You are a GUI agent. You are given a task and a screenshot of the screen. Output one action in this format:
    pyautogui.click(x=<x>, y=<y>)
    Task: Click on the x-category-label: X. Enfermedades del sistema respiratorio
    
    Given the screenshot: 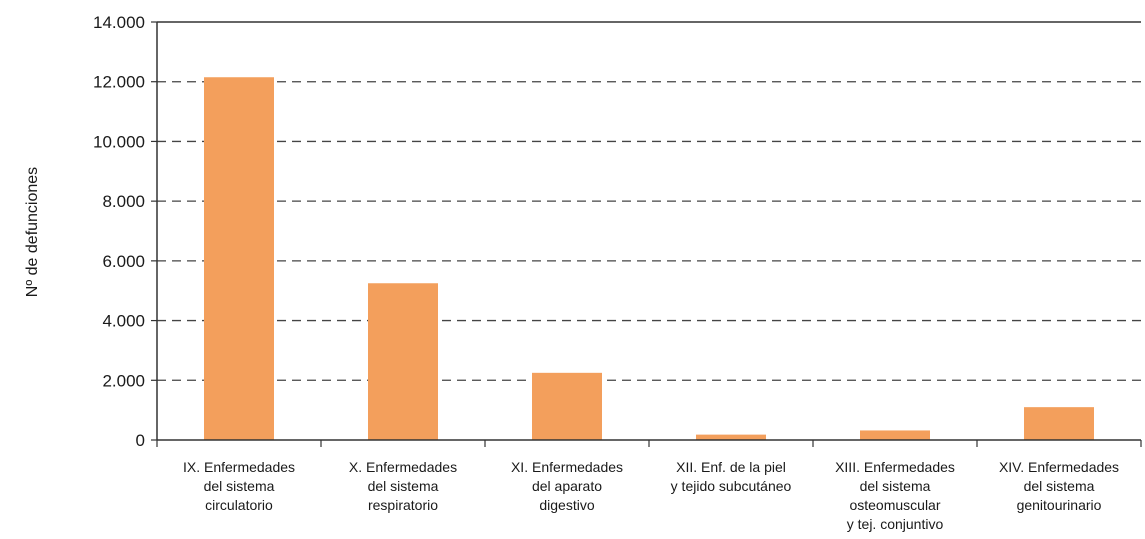 What is the action you would take?
    pyautogui.click(x=403, y=486)
    